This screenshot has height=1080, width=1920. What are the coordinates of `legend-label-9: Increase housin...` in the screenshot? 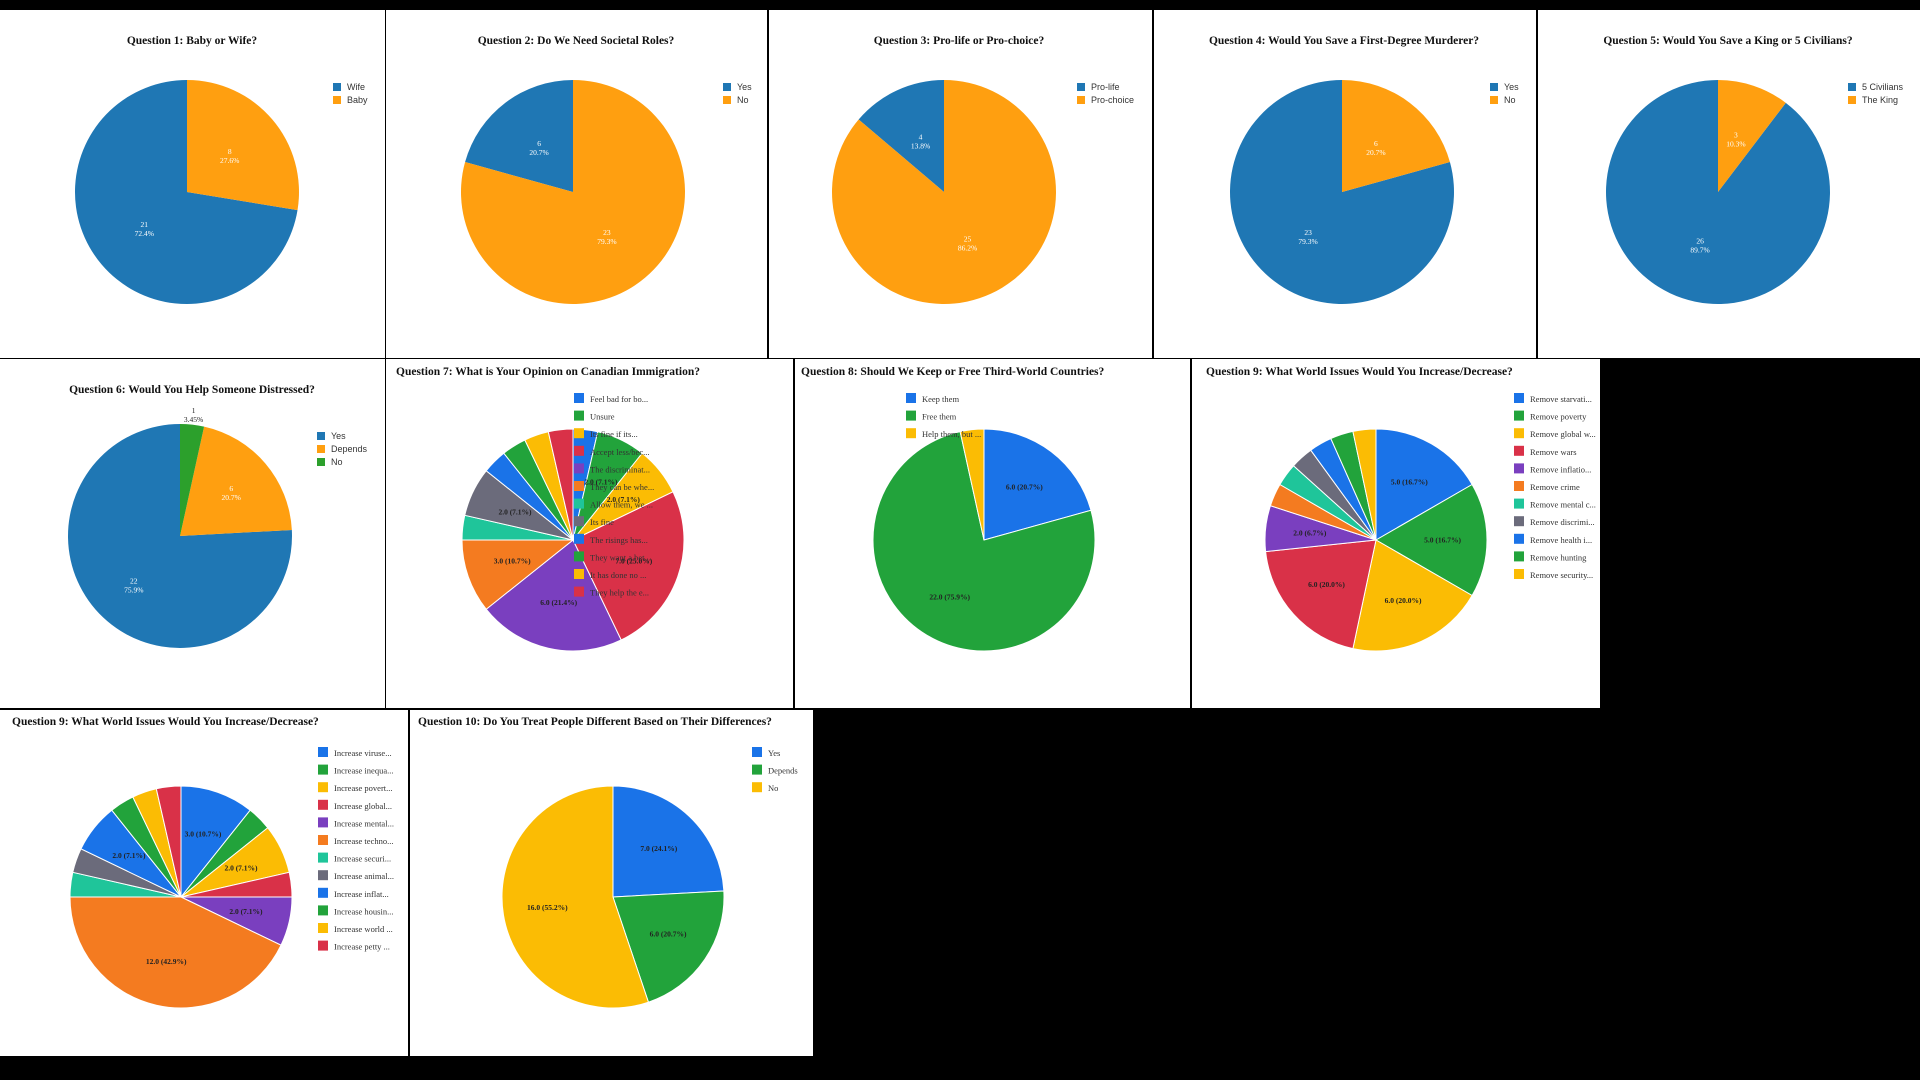 It's located at (363, 911).